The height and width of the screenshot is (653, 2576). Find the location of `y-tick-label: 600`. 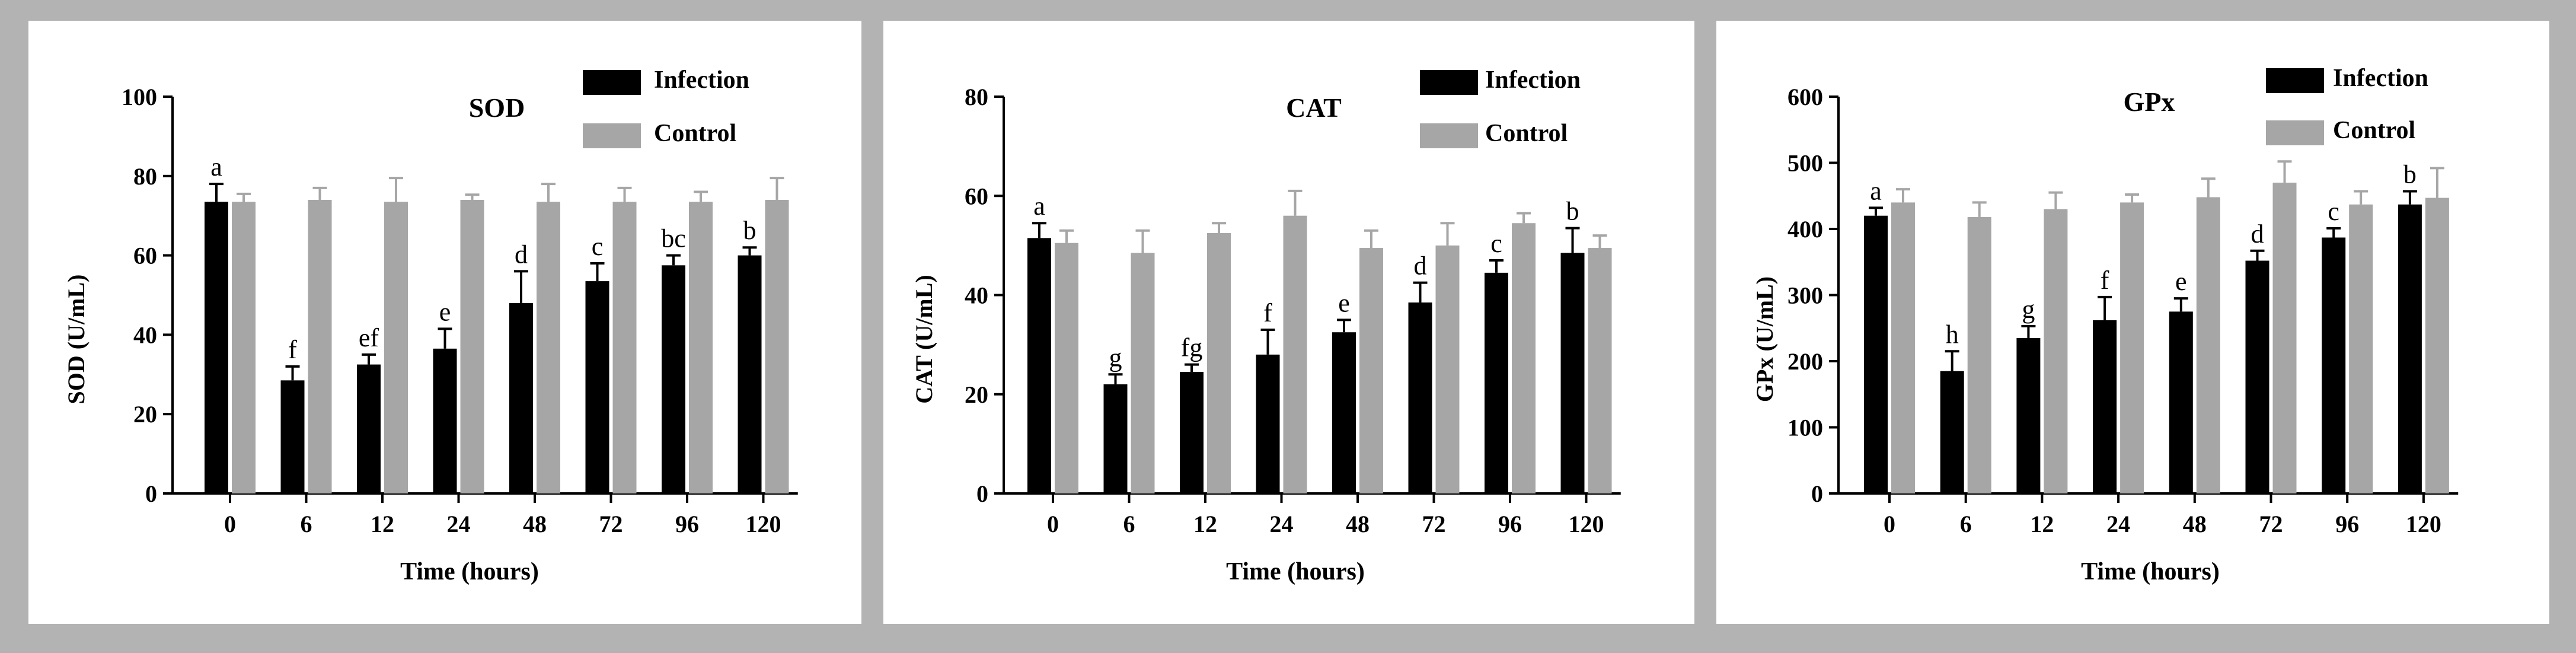

y-tick-label: 600 is located at coordinates (1805, 97).